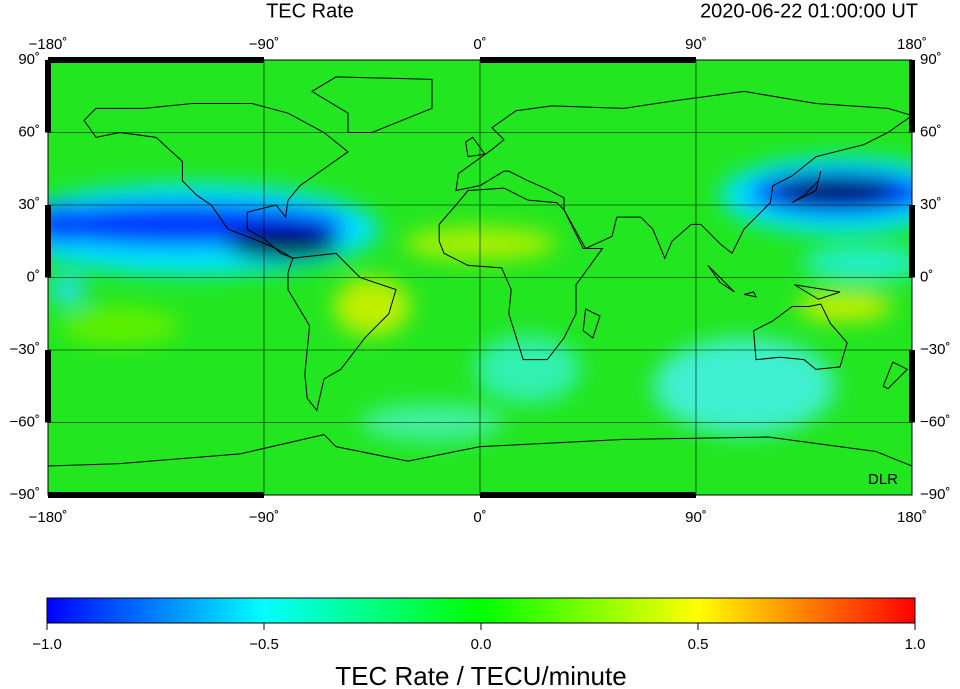  Describe the element at coordinates (480, 675) in the screenshot. I see `colorbar-label: TEC Rate / TECU/minute` at that location.